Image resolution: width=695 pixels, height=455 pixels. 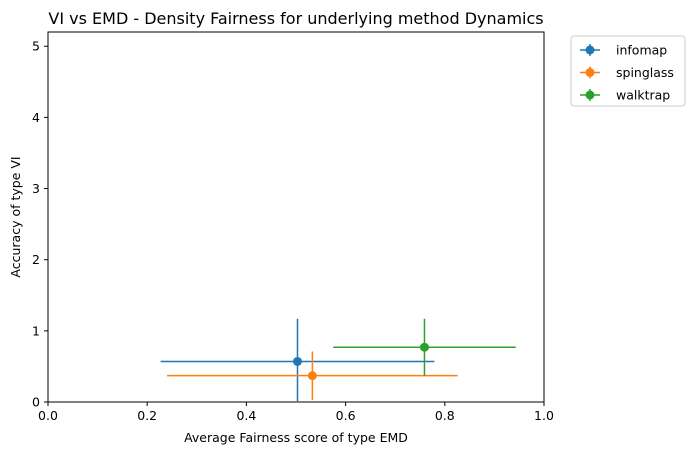 What do you see at coordinates (641, 50) in the screenshot?
I see `legend-label: infomap` at bounding box center [641, 50].